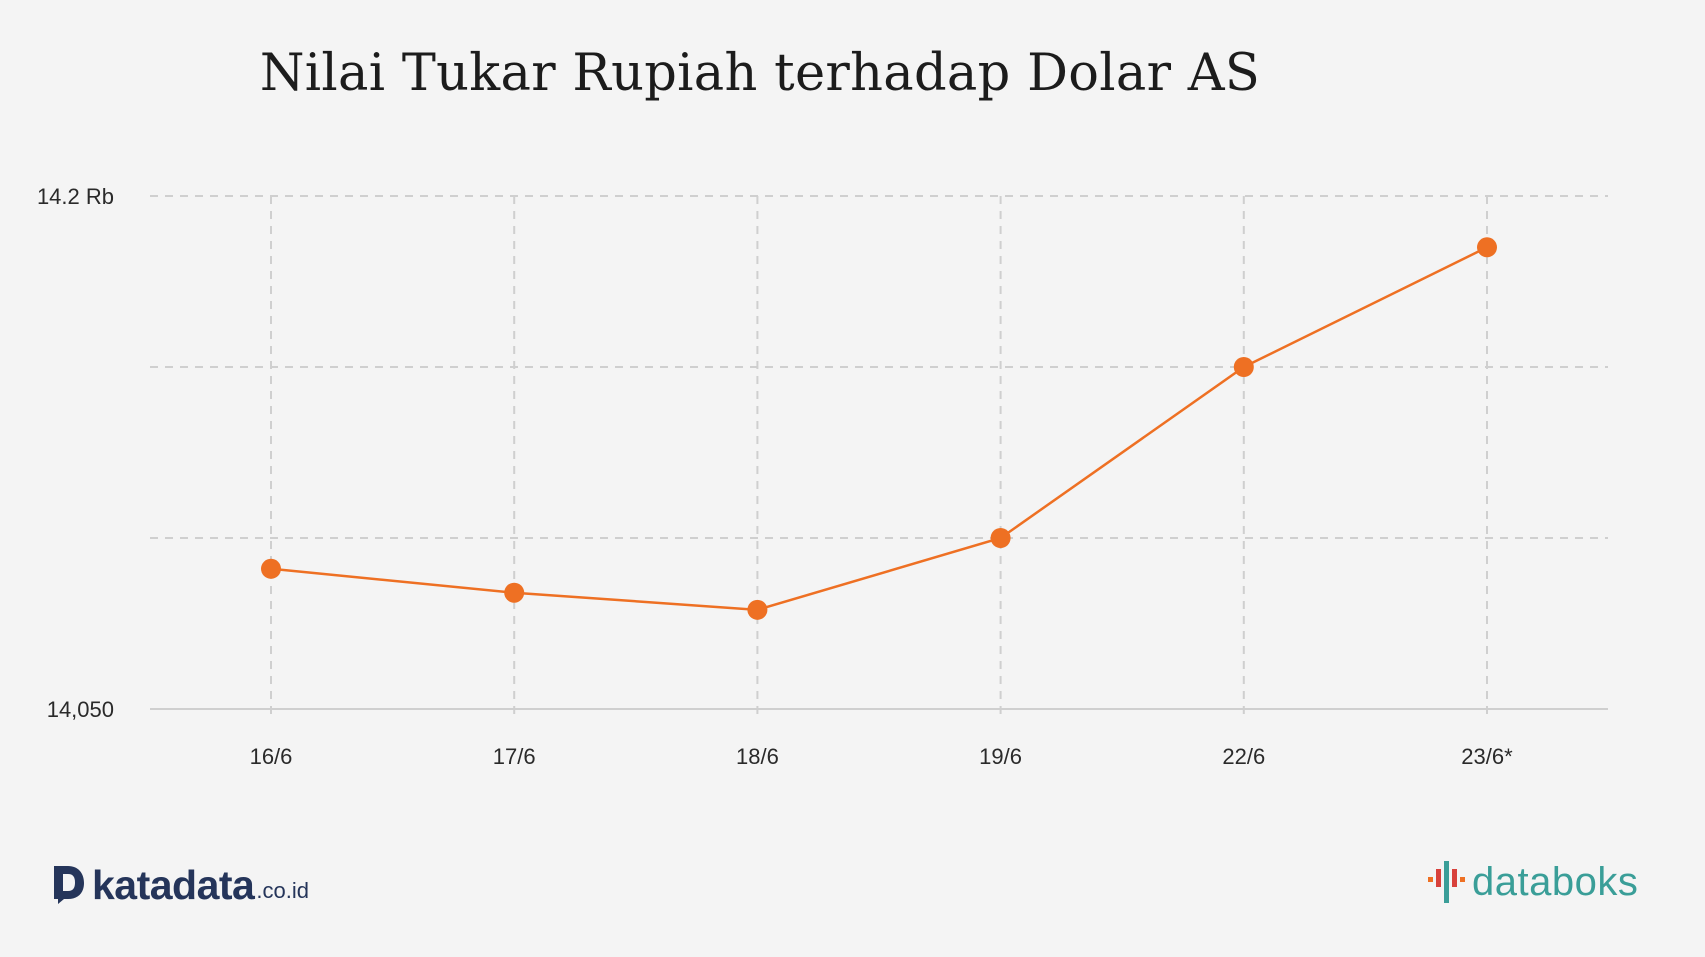  Describe the element at coordinates (757, 756) in the screenshot. I see `x-tick-label: 18/6` at that location.